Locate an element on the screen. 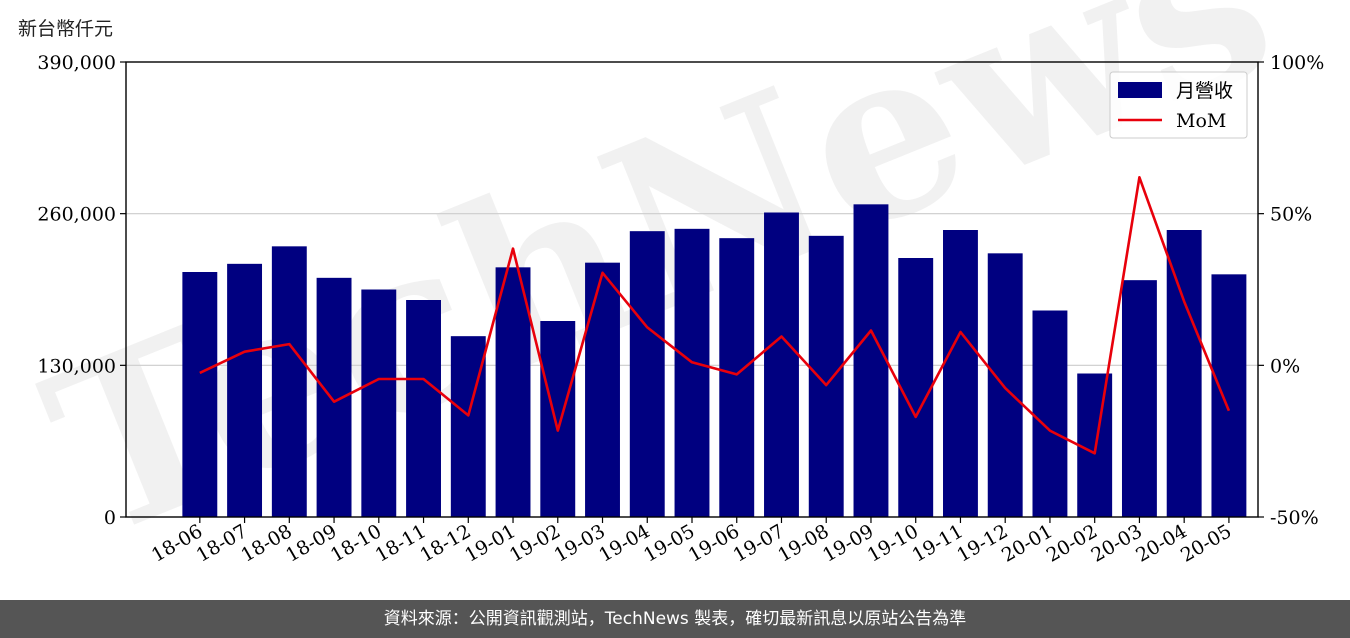  legend: 月營收 MoM is located at coordinates (1178, 105).